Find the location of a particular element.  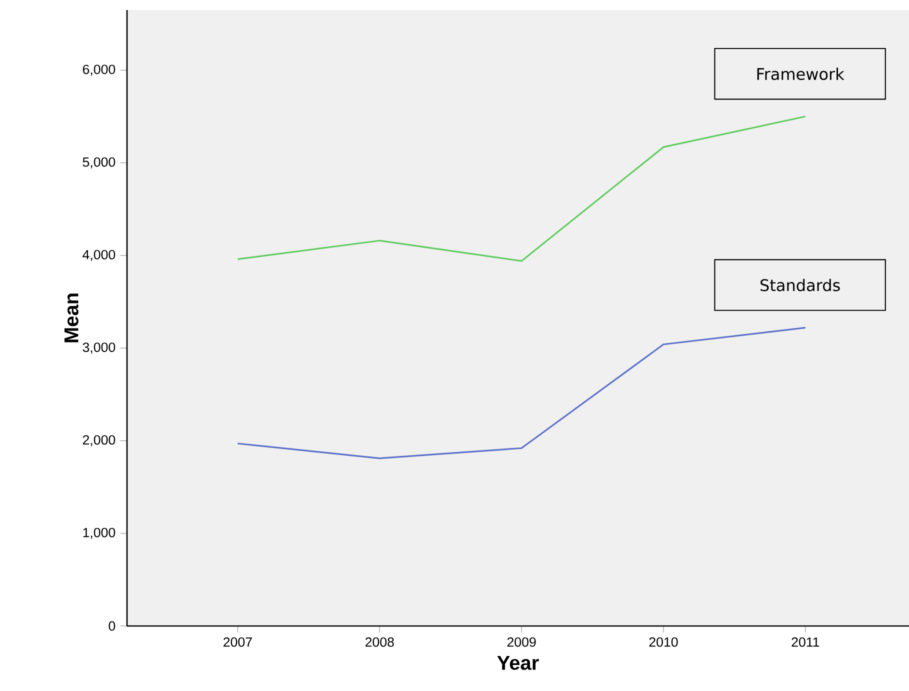

x-tick-label: 2008 is located at coordinates (379, 642).